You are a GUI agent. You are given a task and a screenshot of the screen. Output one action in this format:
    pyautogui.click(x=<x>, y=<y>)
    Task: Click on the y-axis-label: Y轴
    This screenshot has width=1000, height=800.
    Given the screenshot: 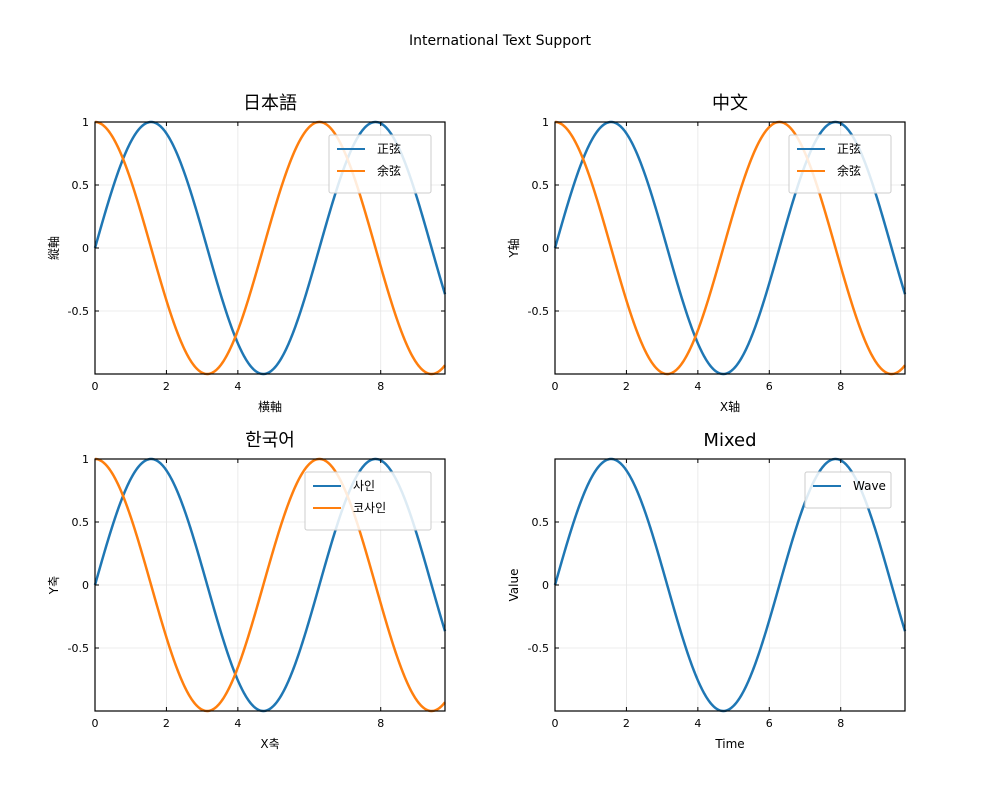 What is the action you would take?
    pyautogui.click(x=513, y=248)
    